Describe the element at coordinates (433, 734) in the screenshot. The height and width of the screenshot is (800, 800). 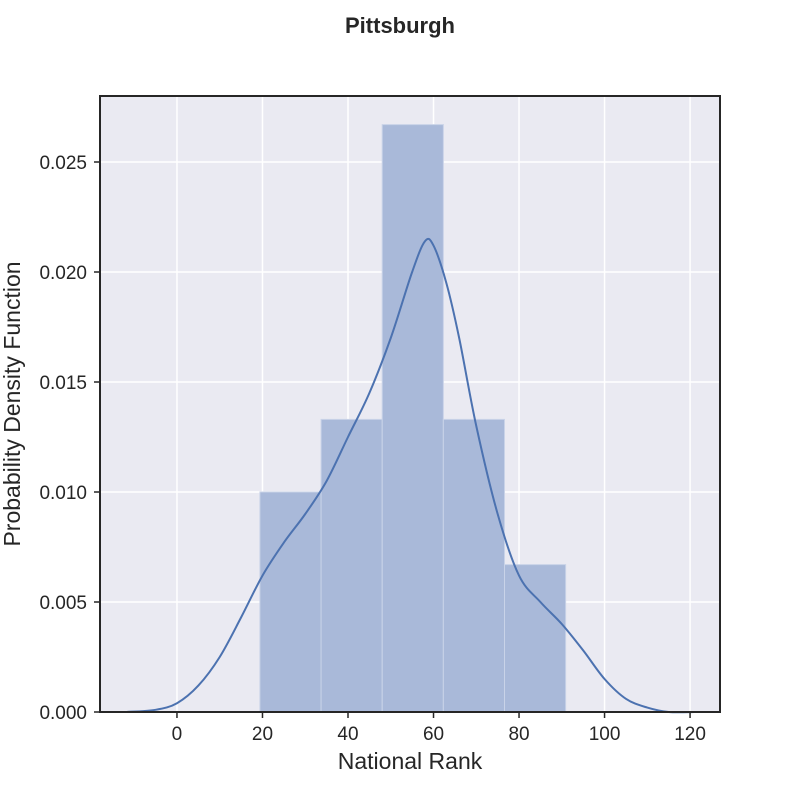
I see `x-tick-label: 60` at that location.